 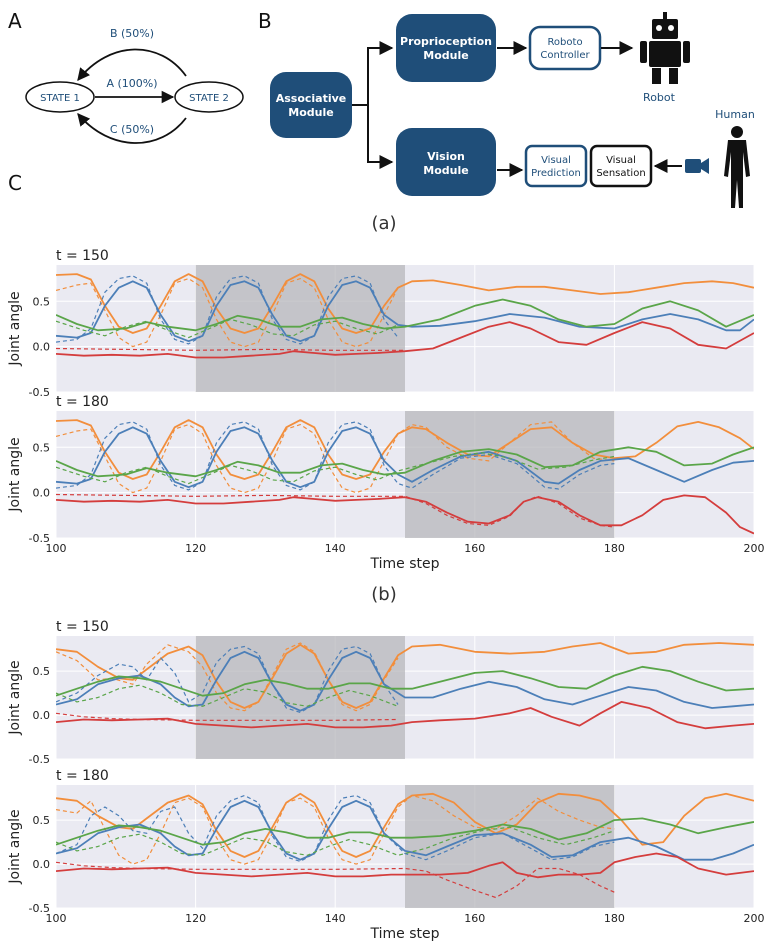 I want to click on visual-sensation-box, so click(x=621, y=166).